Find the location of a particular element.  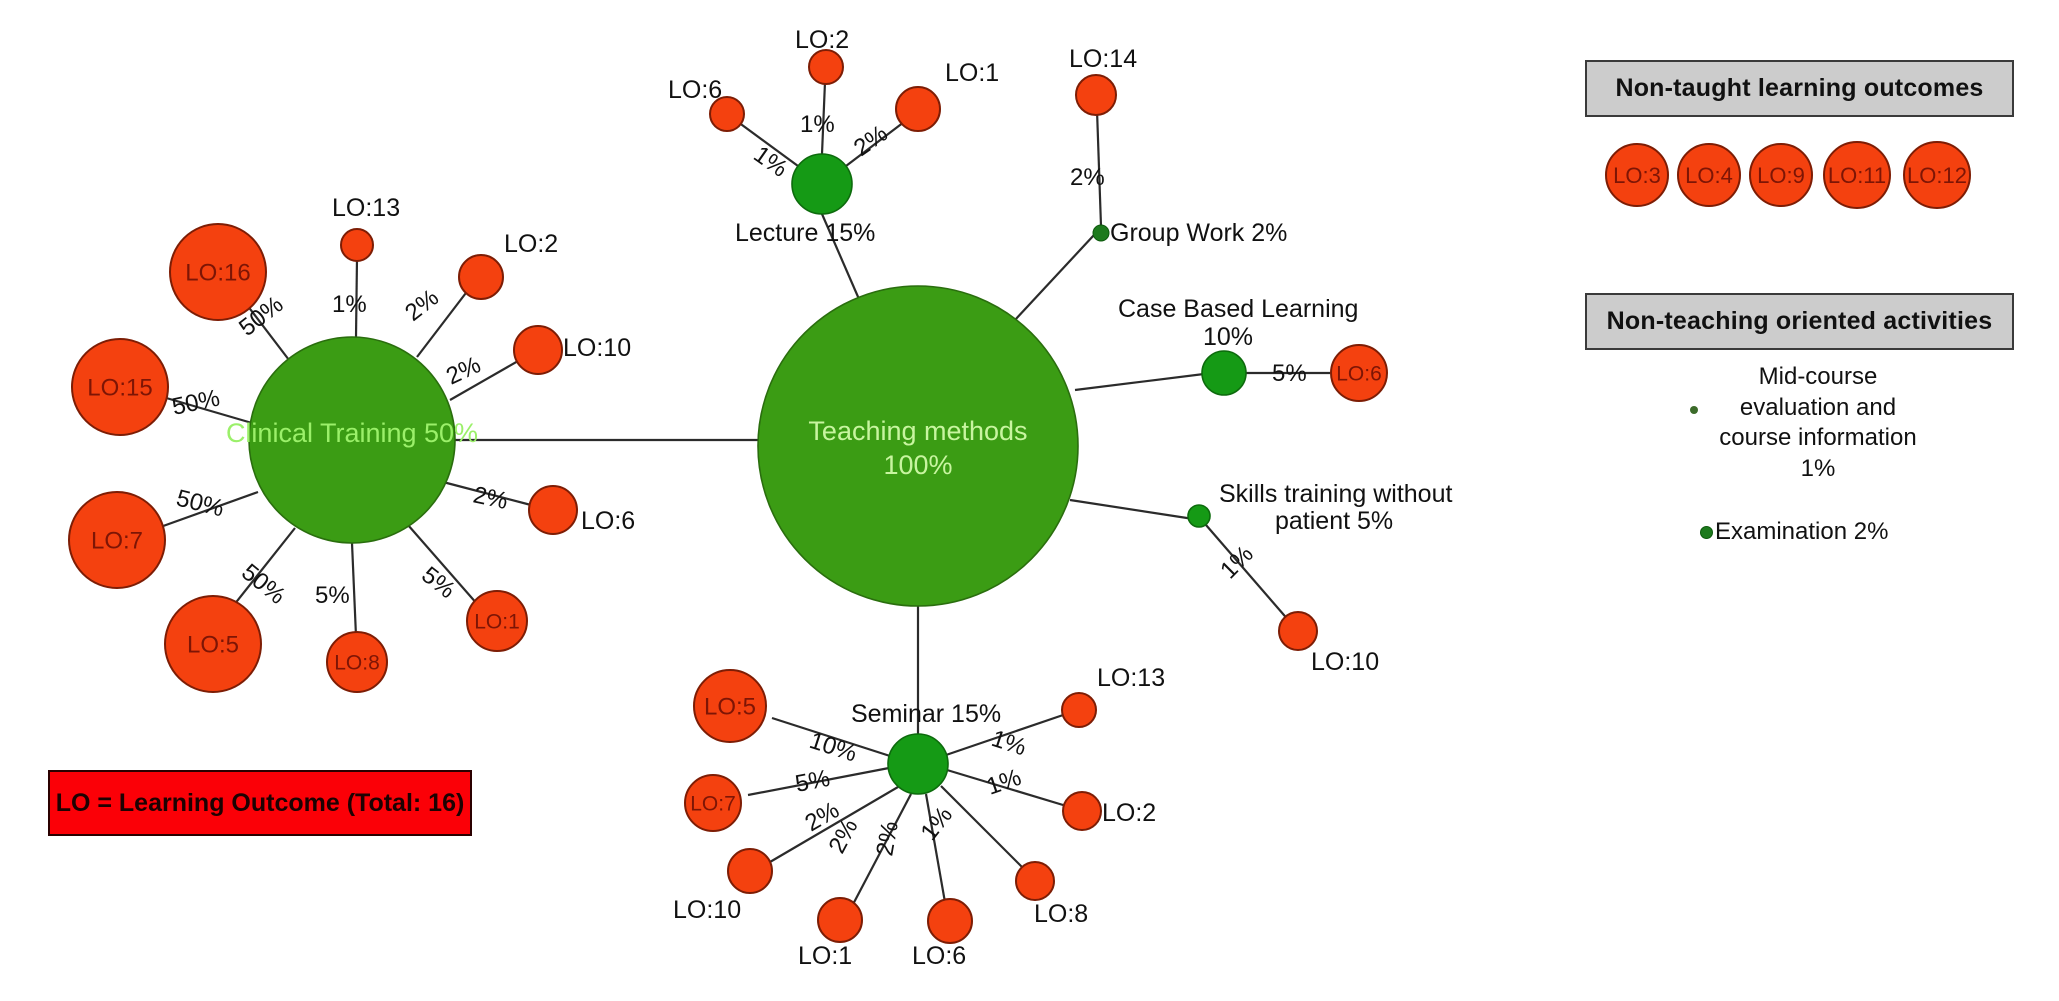

pct-sem-lo13: 1% is located at coordinates (1008, 743).